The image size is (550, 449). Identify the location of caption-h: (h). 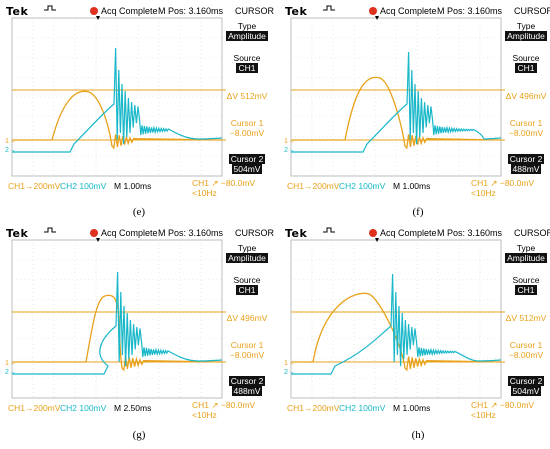
(418, 435).